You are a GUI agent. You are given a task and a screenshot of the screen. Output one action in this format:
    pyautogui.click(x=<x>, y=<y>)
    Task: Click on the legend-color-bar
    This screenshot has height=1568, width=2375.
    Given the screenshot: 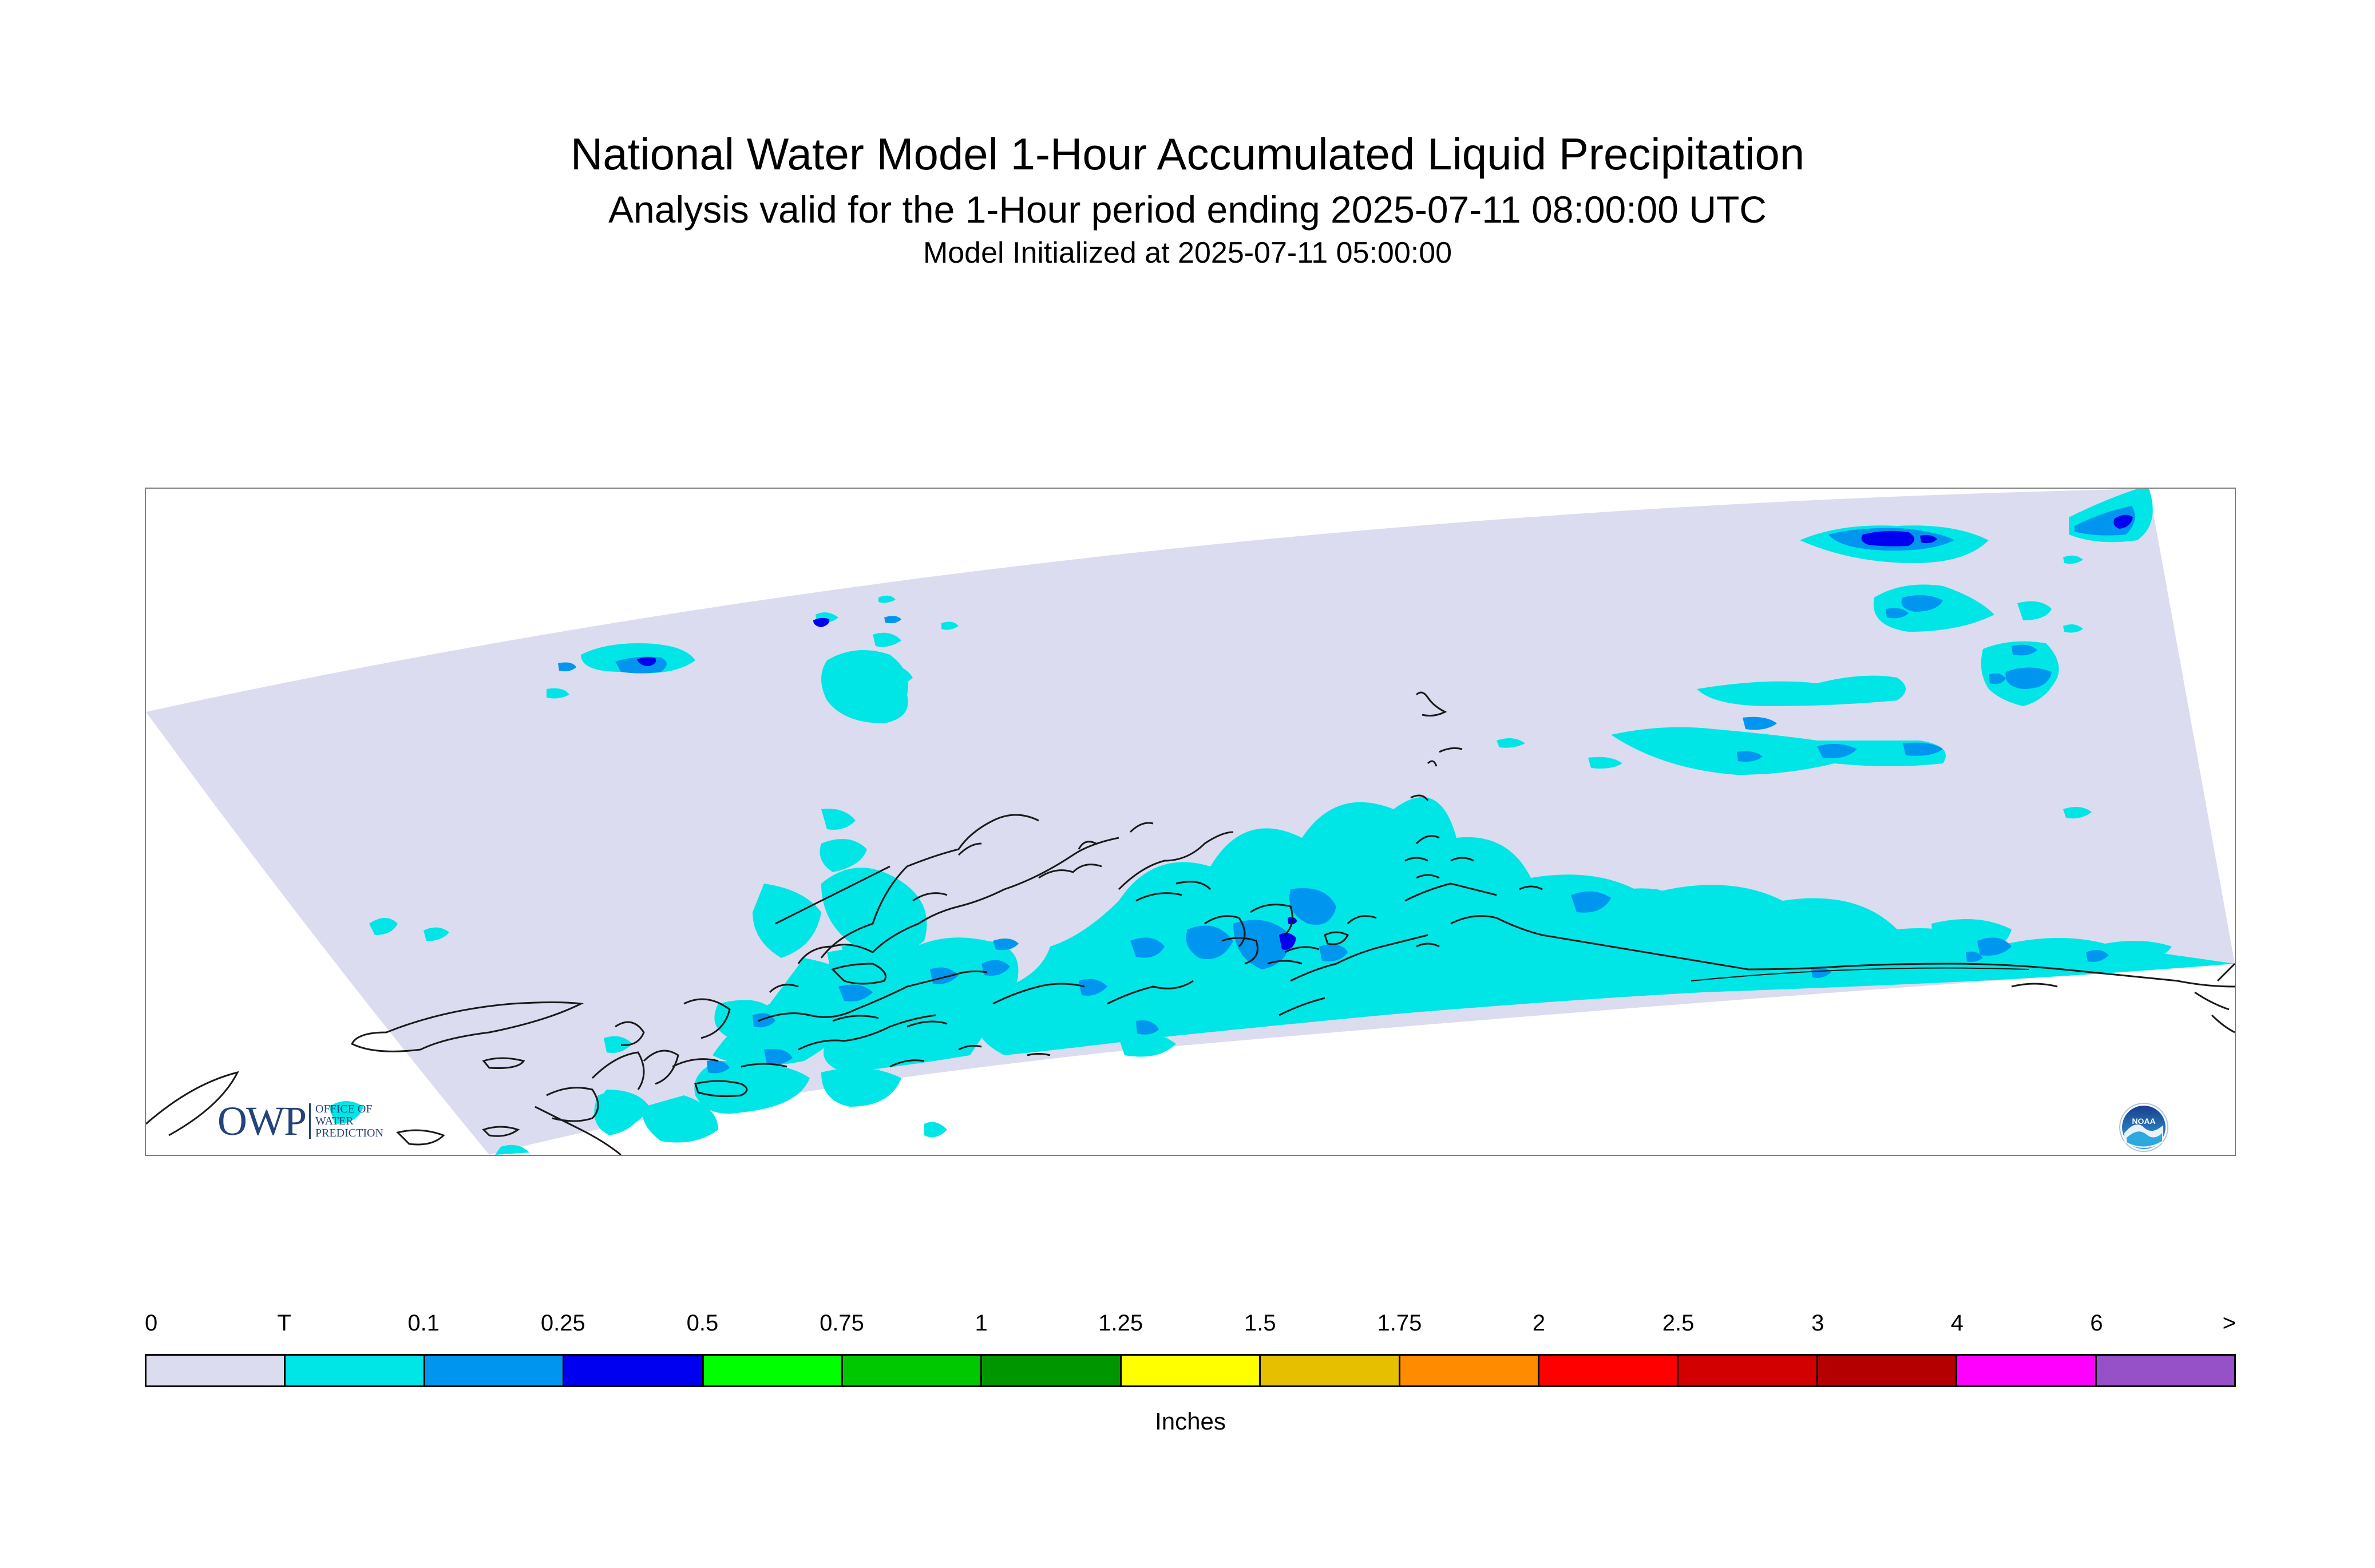 What is the action you would take?
    pyautogui.click(x=1190, y=1370)
    